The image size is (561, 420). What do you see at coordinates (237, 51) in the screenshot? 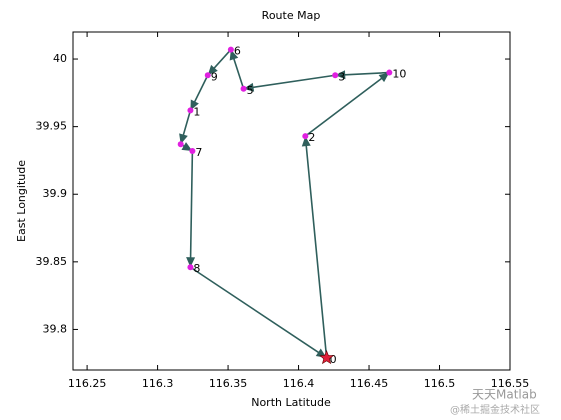
I see `point-label: 6` at bounding box center [237, 51].